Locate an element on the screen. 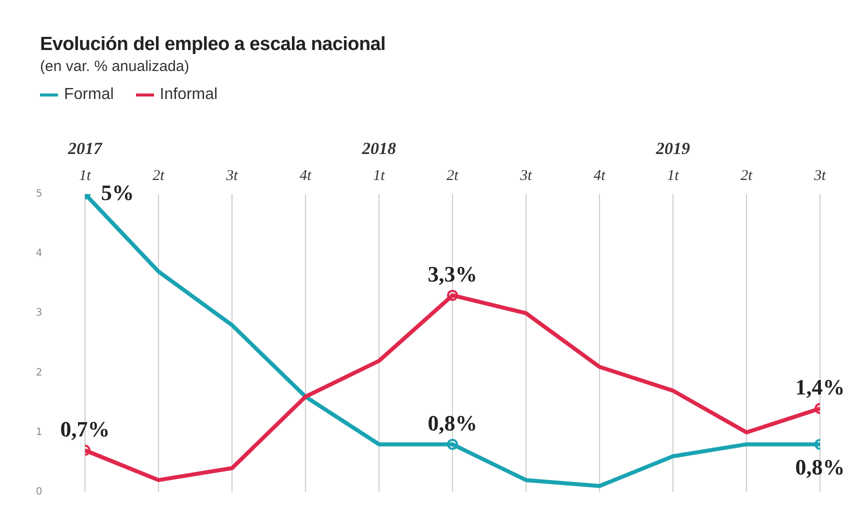  legend-label: Informal is located at coordinates (188, 95).